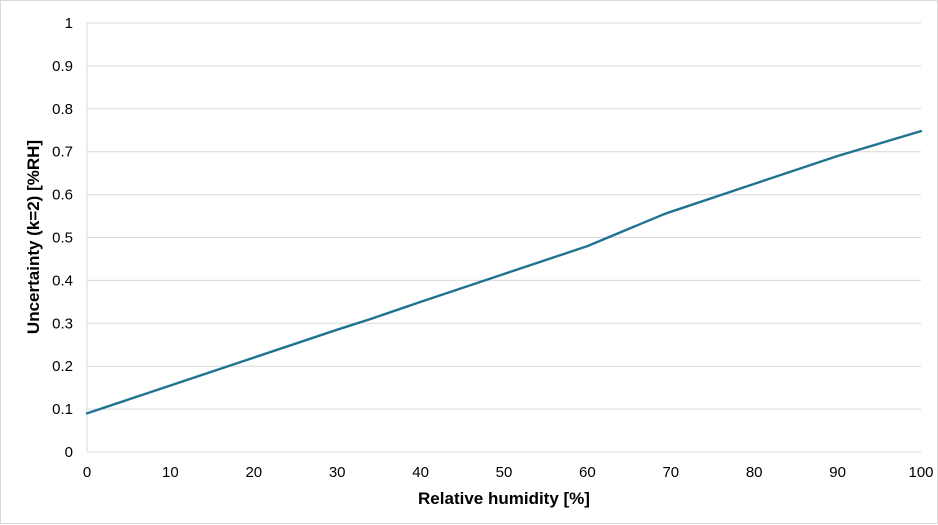 The image size is (938, 525). I want to click on y-tick-label: 0.1, so click(62, 409).